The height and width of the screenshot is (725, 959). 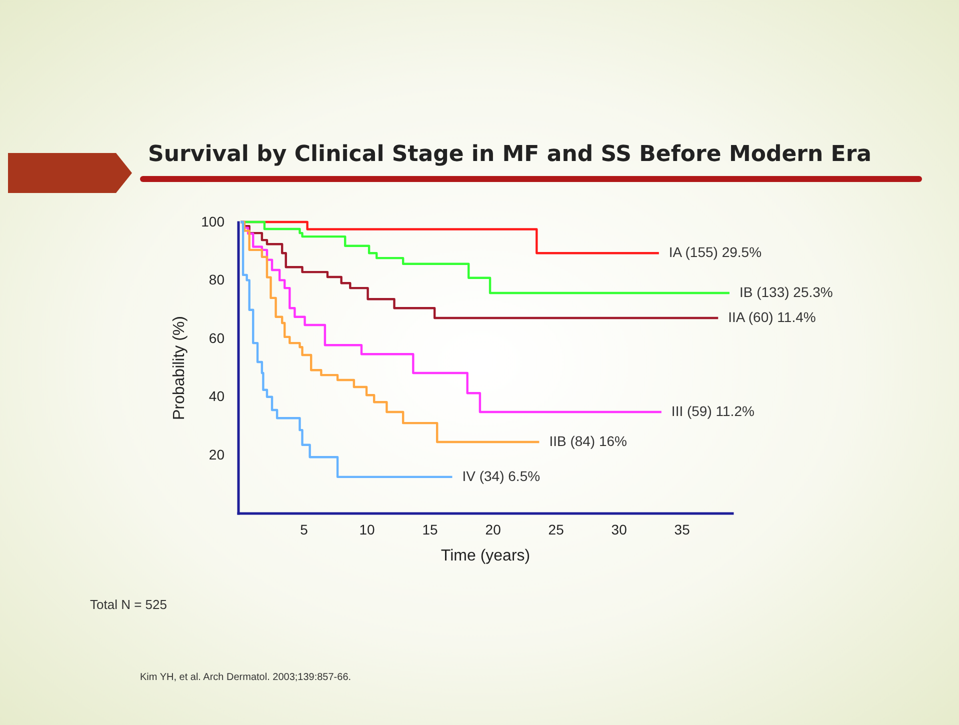 I want to click on text: Total N = 525, so click(x=128, y=604).